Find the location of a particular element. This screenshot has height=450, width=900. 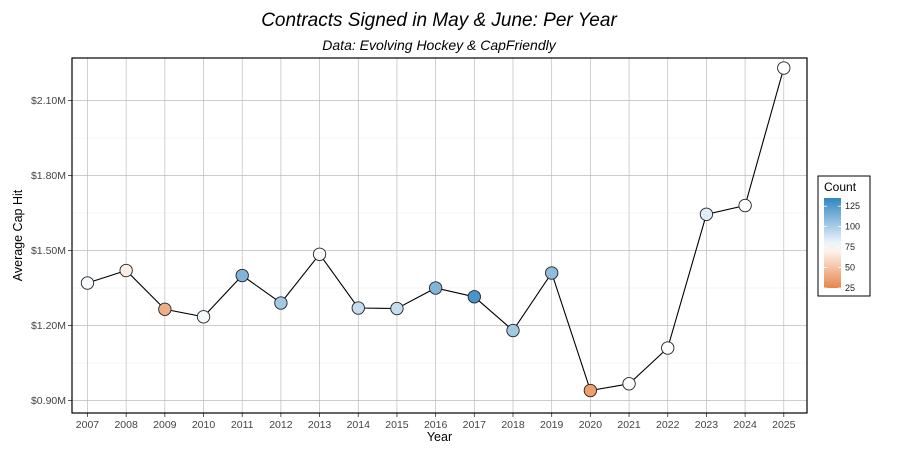

x-tick-label: 2009 is located at coordinates (165, 425).